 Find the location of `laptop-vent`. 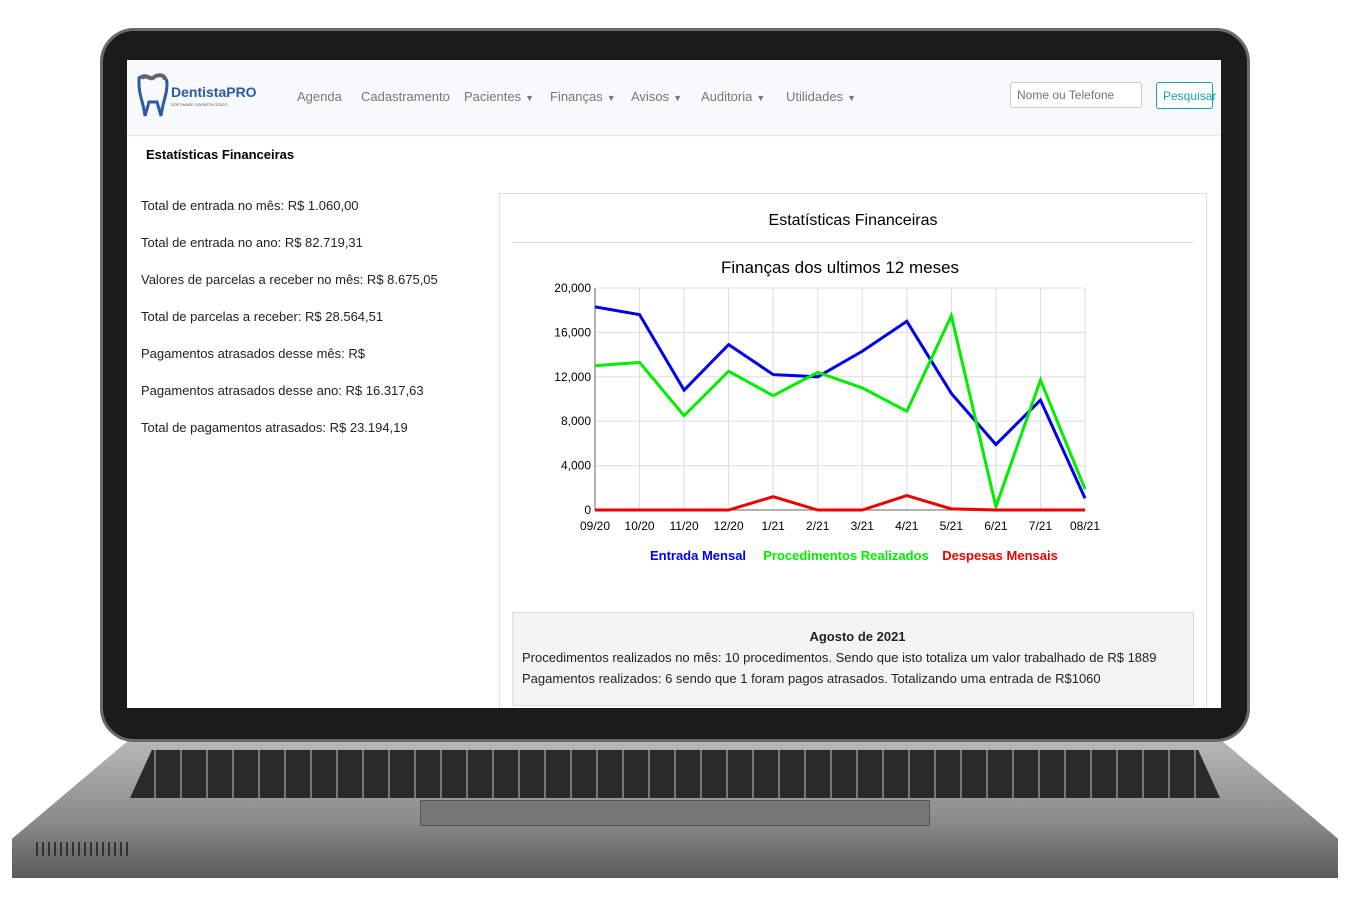

laptop-vent is located at coordinates (84, 849).